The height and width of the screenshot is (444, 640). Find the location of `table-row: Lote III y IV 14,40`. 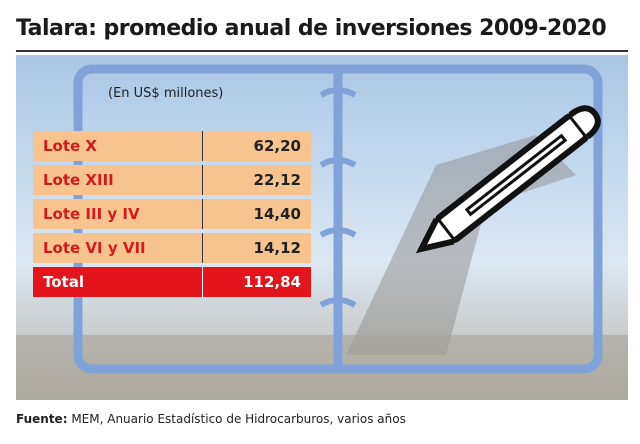

table-row: Lote III y IV 14,40 is located at coordinates (172, 214).